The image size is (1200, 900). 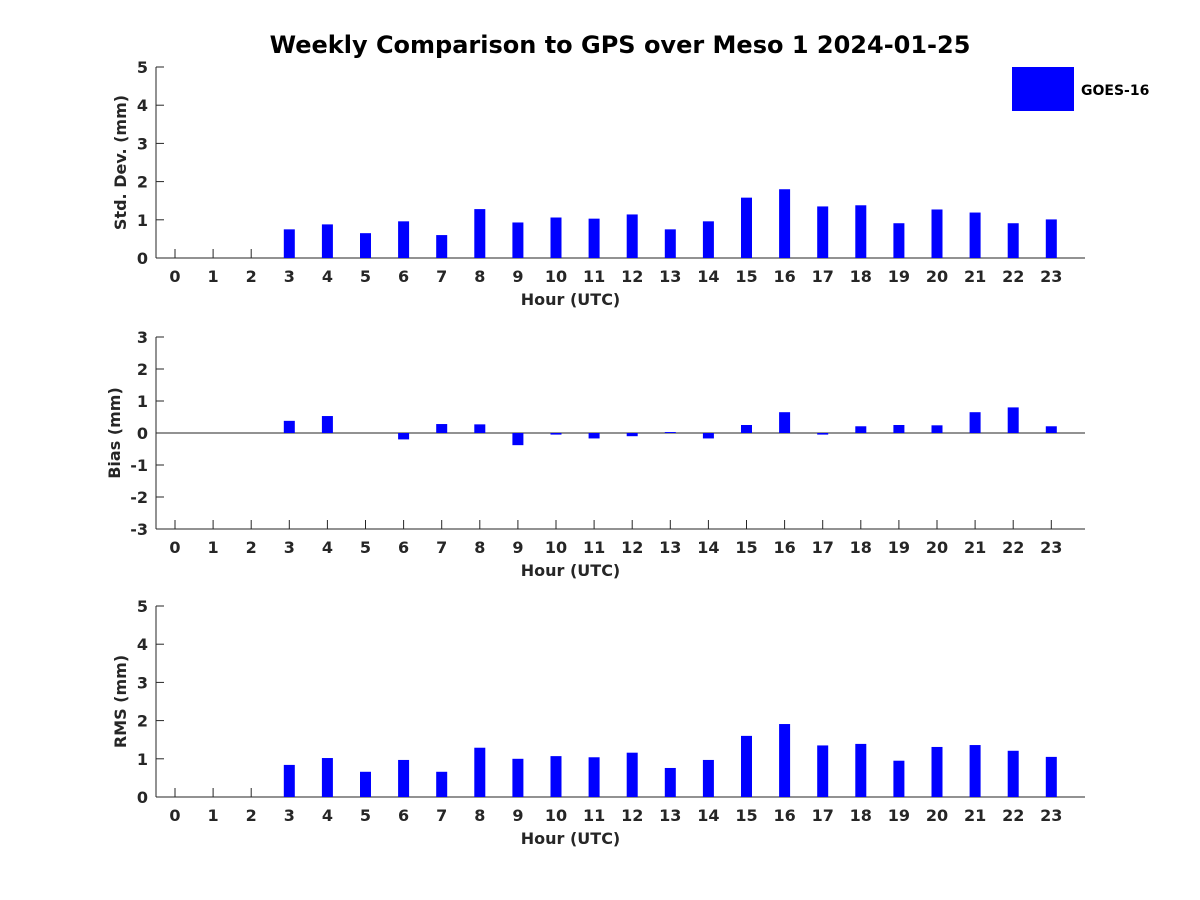 I want to click on y-tick-label: 3, so click(x=142, y=337).